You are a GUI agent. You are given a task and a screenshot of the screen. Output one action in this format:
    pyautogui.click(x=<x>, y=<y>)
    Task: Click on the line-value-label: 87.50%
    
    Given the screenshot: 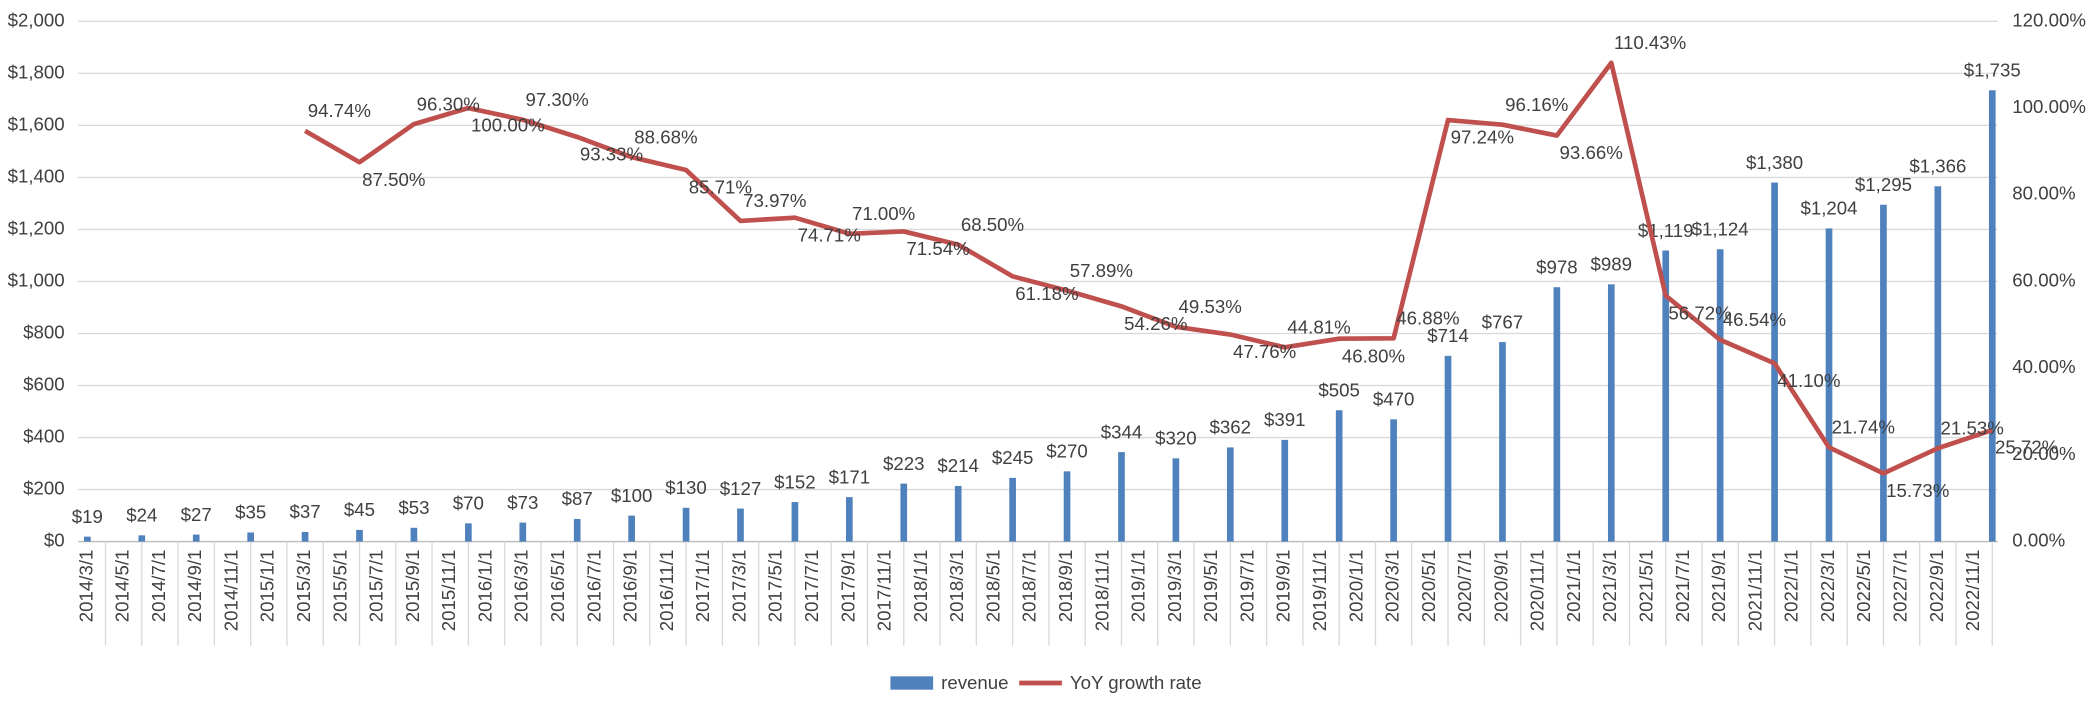 What is the action you would take?
    pyautogui.click(x=393, y=179)
    